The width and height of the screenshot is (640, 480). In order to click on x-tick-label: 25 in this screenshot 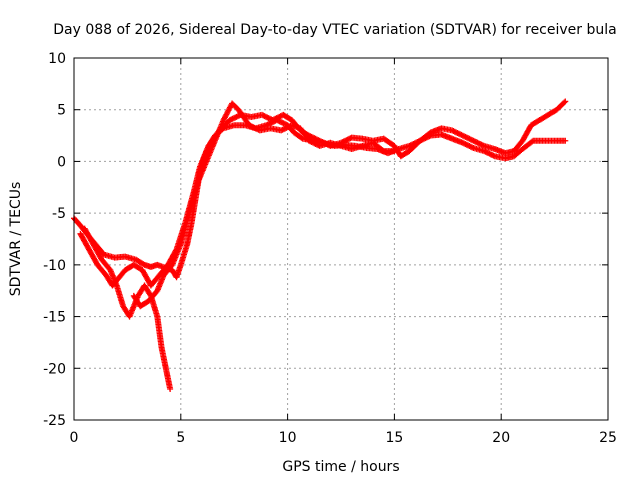, I will do `click(608, 438)`.